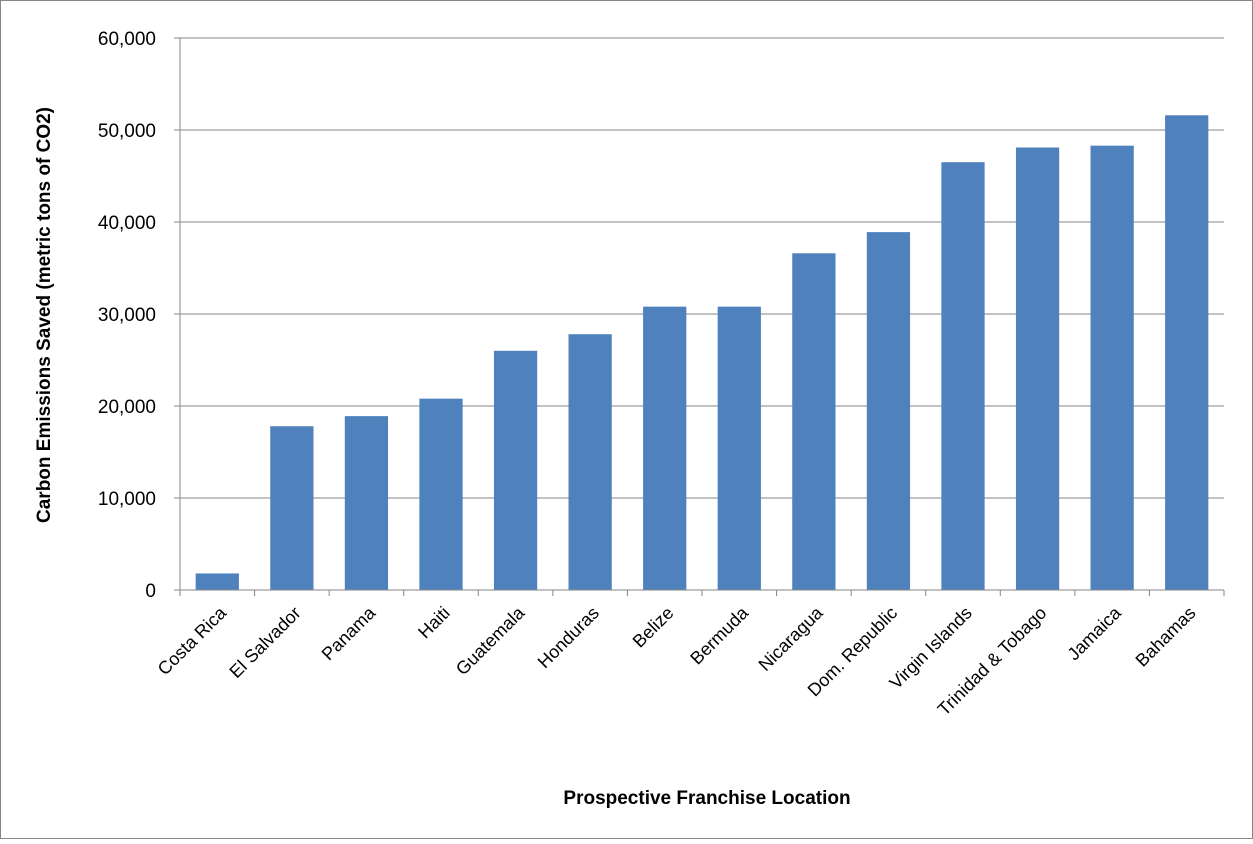 This screenshot has height=844, width=1253. What do you see at coordinates (127, 131) in the screenshot?
I see `y-tick-label: 50,000` at bounding box center [127, 131].